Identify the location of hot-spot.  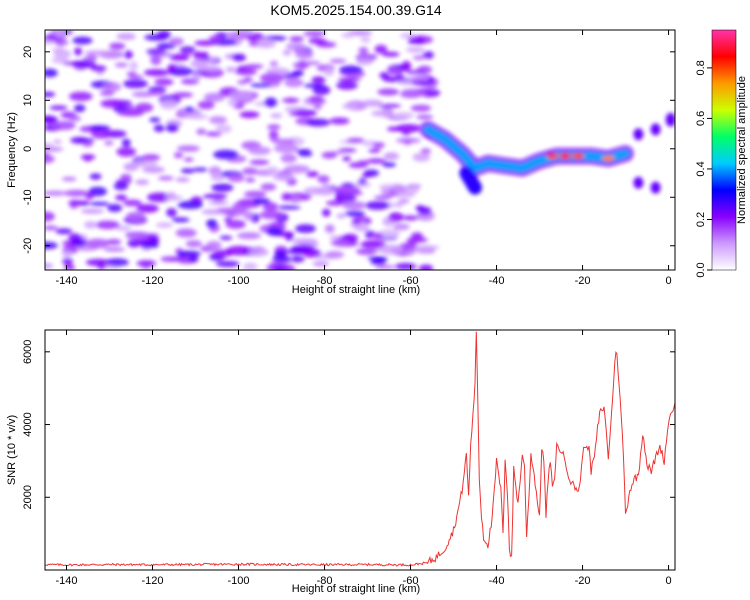
(565, 156).